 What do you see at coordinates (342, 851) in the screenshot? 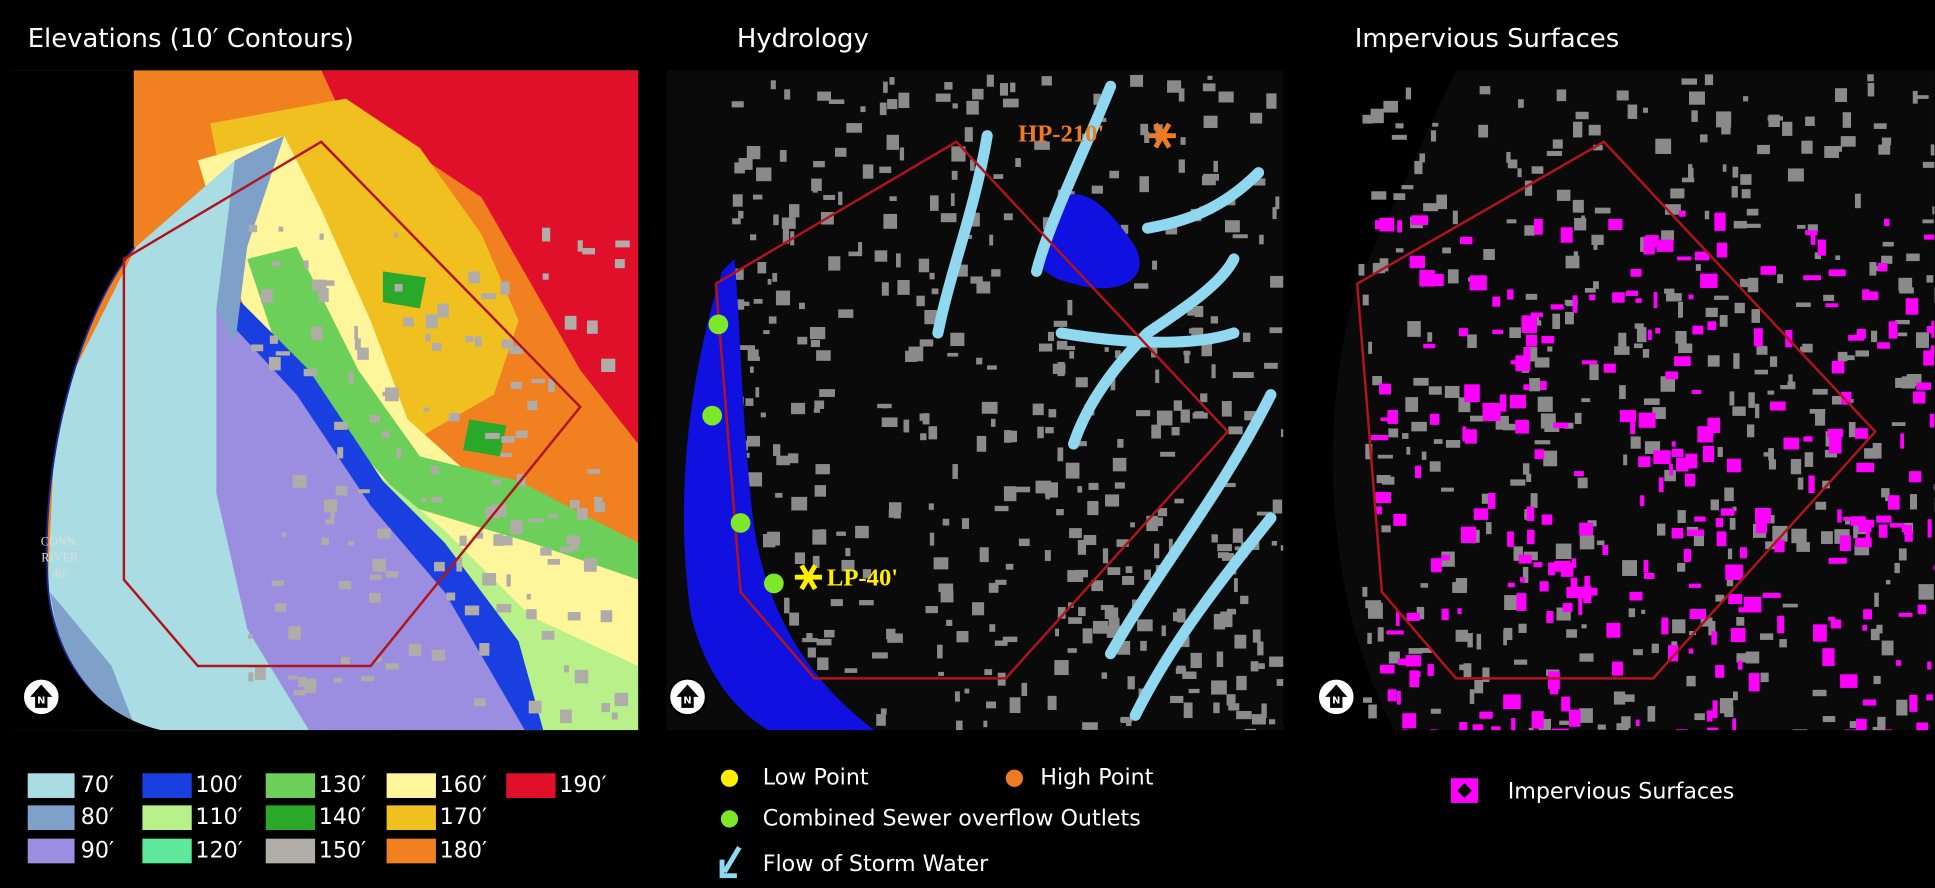
I see `legend-label: 150′` at bounding box center [342, 851].